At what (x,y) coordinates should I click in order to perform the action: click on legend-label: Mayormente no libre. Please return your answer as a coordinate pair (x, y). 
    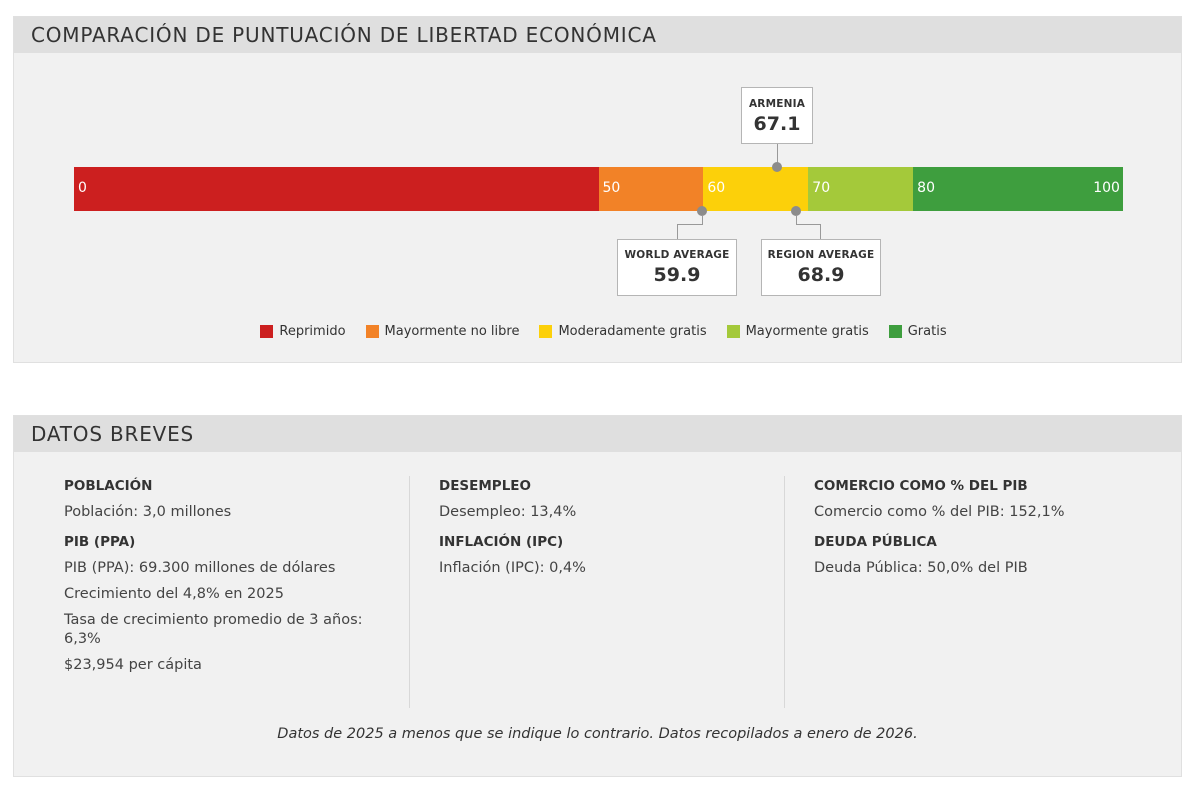
    Looking at the image, I should click on (452, 331).